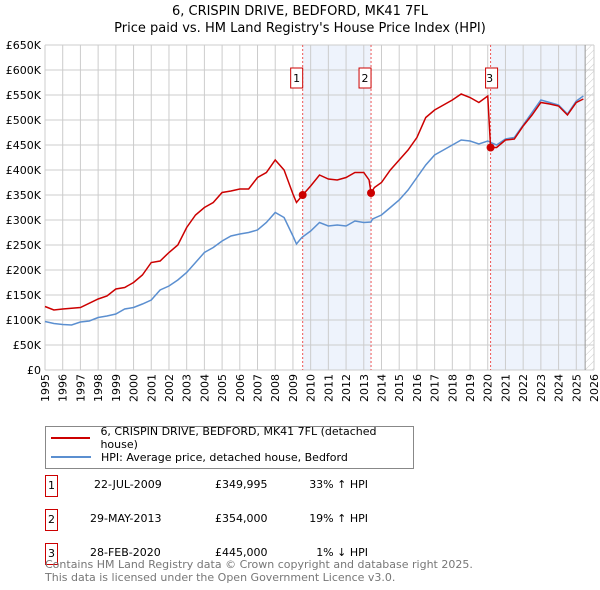 The image size is (600, 590). Describe the element at coordinates (300, 11) in the screenshot. I see `chart-title: 6, CRISPIN DRIVE, BEDFORD, MK41 7FL` at that location.